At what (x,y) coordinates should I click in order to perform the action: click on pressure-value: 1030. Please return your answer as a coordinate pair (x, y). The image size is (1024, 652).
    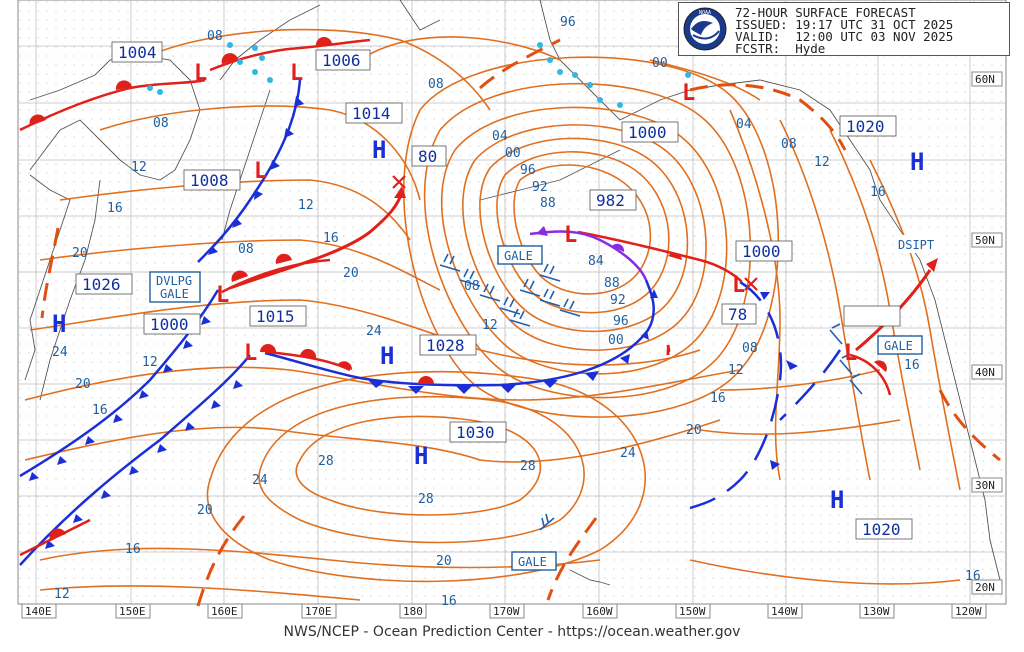
    Looking at the image, I should click on (475, 432).